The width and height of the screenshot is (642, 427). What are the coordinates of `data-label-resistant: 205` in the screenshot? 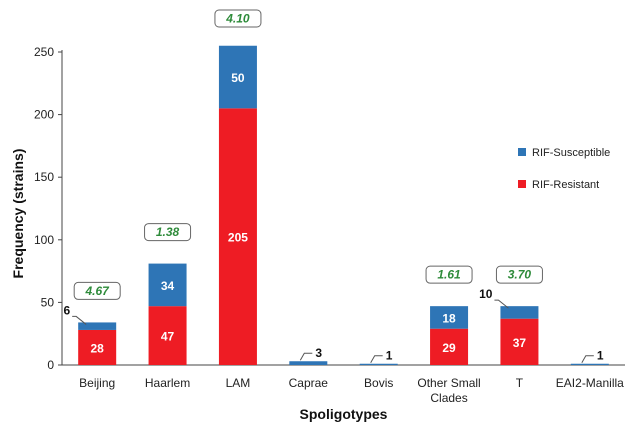 It's located at (238, 238).